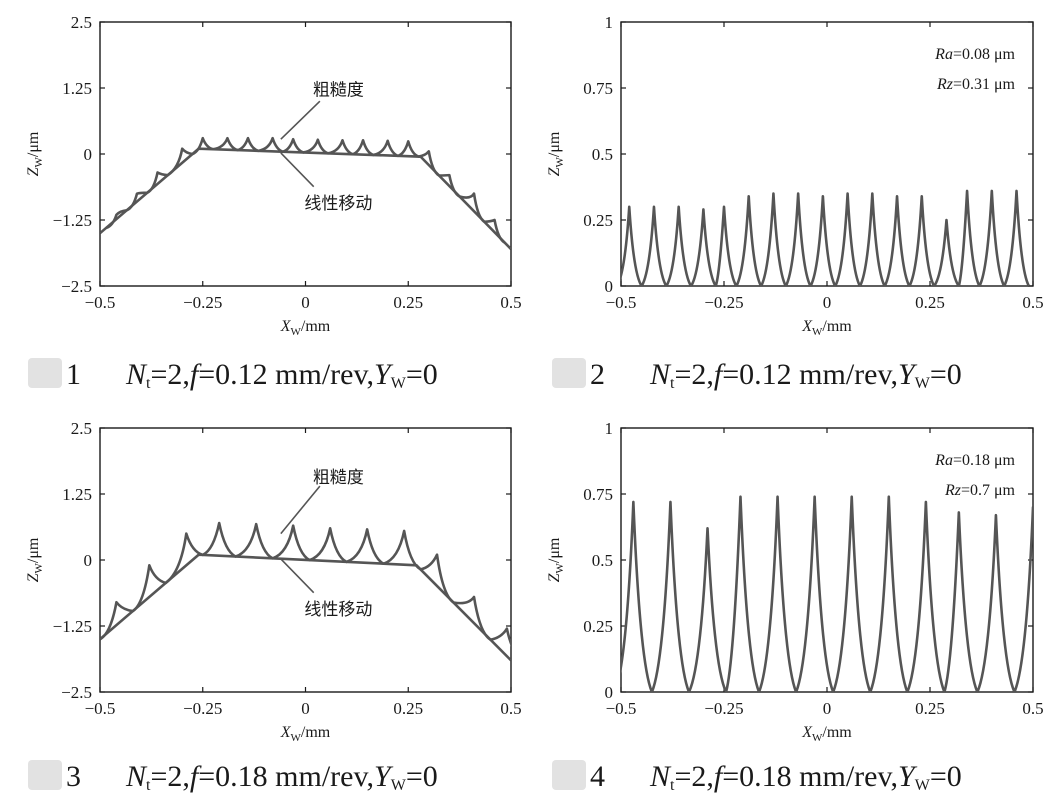 This screenshot has width=1057, height=807. What do you see at coordinates (602, 154) in the screenshot?
I see `y-tick-label: 0.5` at bounding box center [602, 154].